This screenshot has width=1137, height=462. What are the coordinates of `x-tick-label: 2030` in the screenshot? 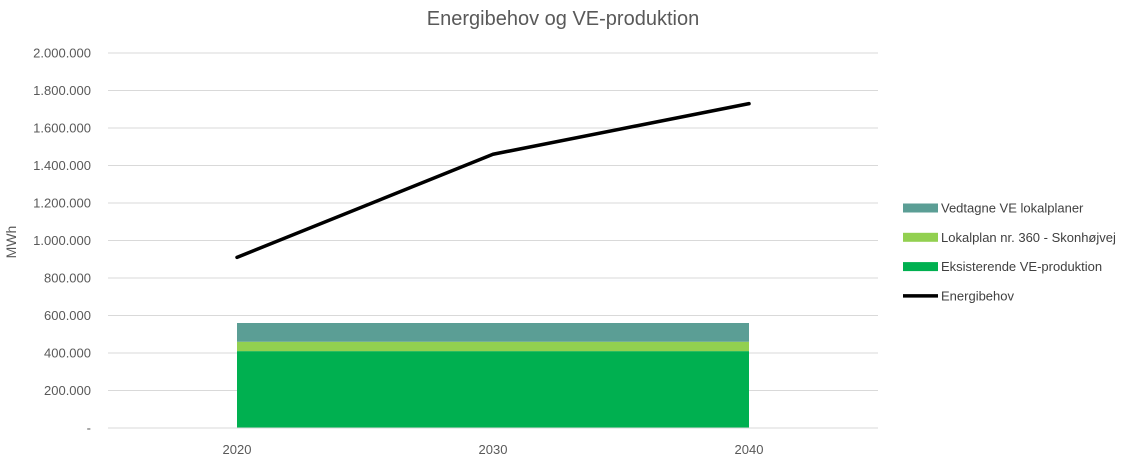 It's located at (493, 449).